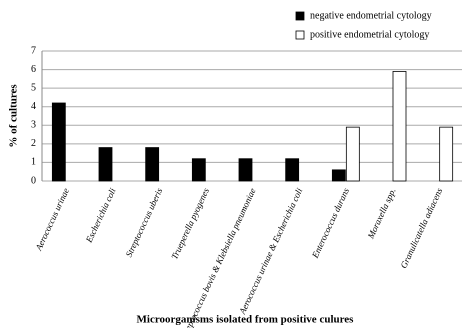 The height and width of the screenshot is (328, 474). I want to click on y-tick-label: 5, so click(33, 87).